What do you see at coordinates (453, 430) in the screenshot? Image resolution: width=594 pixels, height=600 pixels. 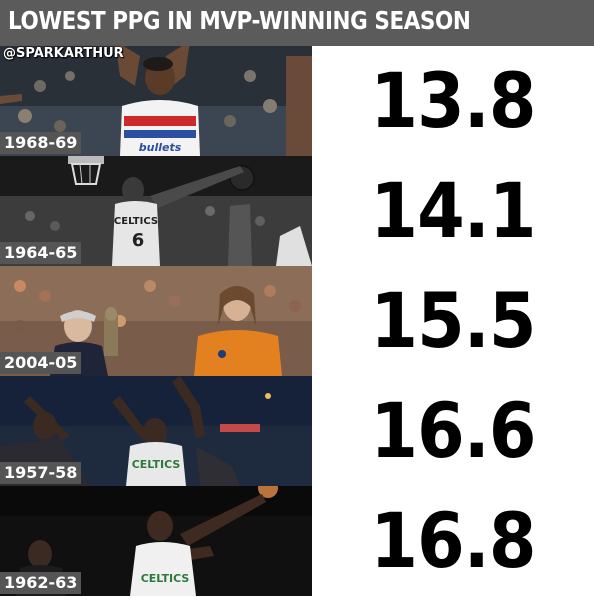 I see `ppg-value: 16.6` at bounding box center [453, 430].